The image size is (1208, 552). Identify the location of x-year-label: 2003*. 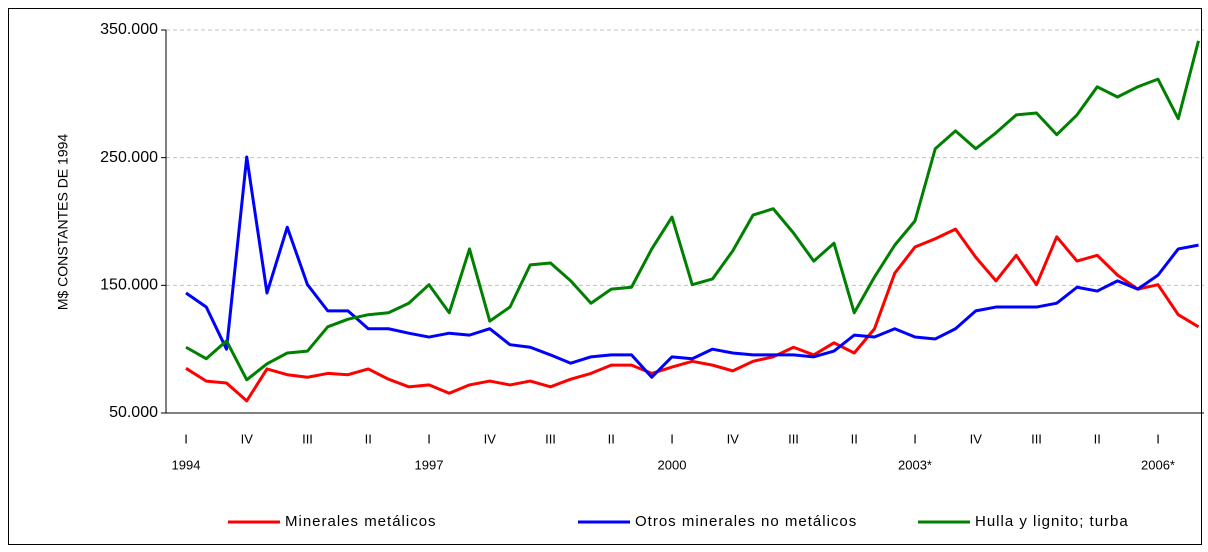
(915, 464).